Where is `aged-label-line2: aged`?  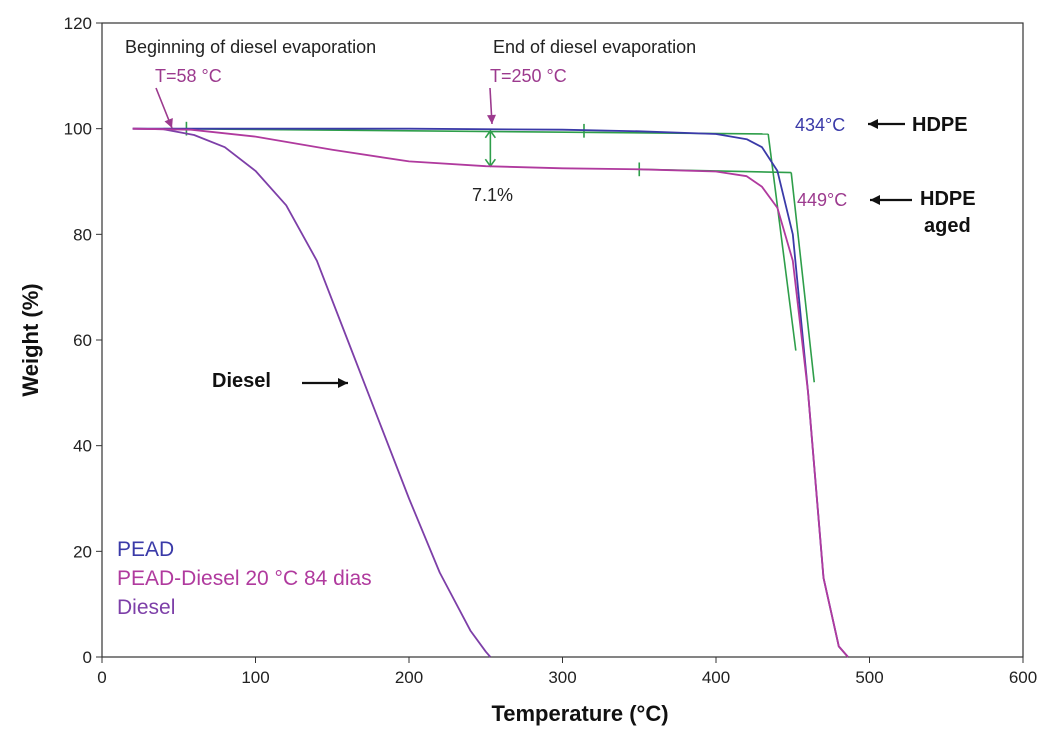
aged-label-line2: aged is located at coordinates (947, 226).